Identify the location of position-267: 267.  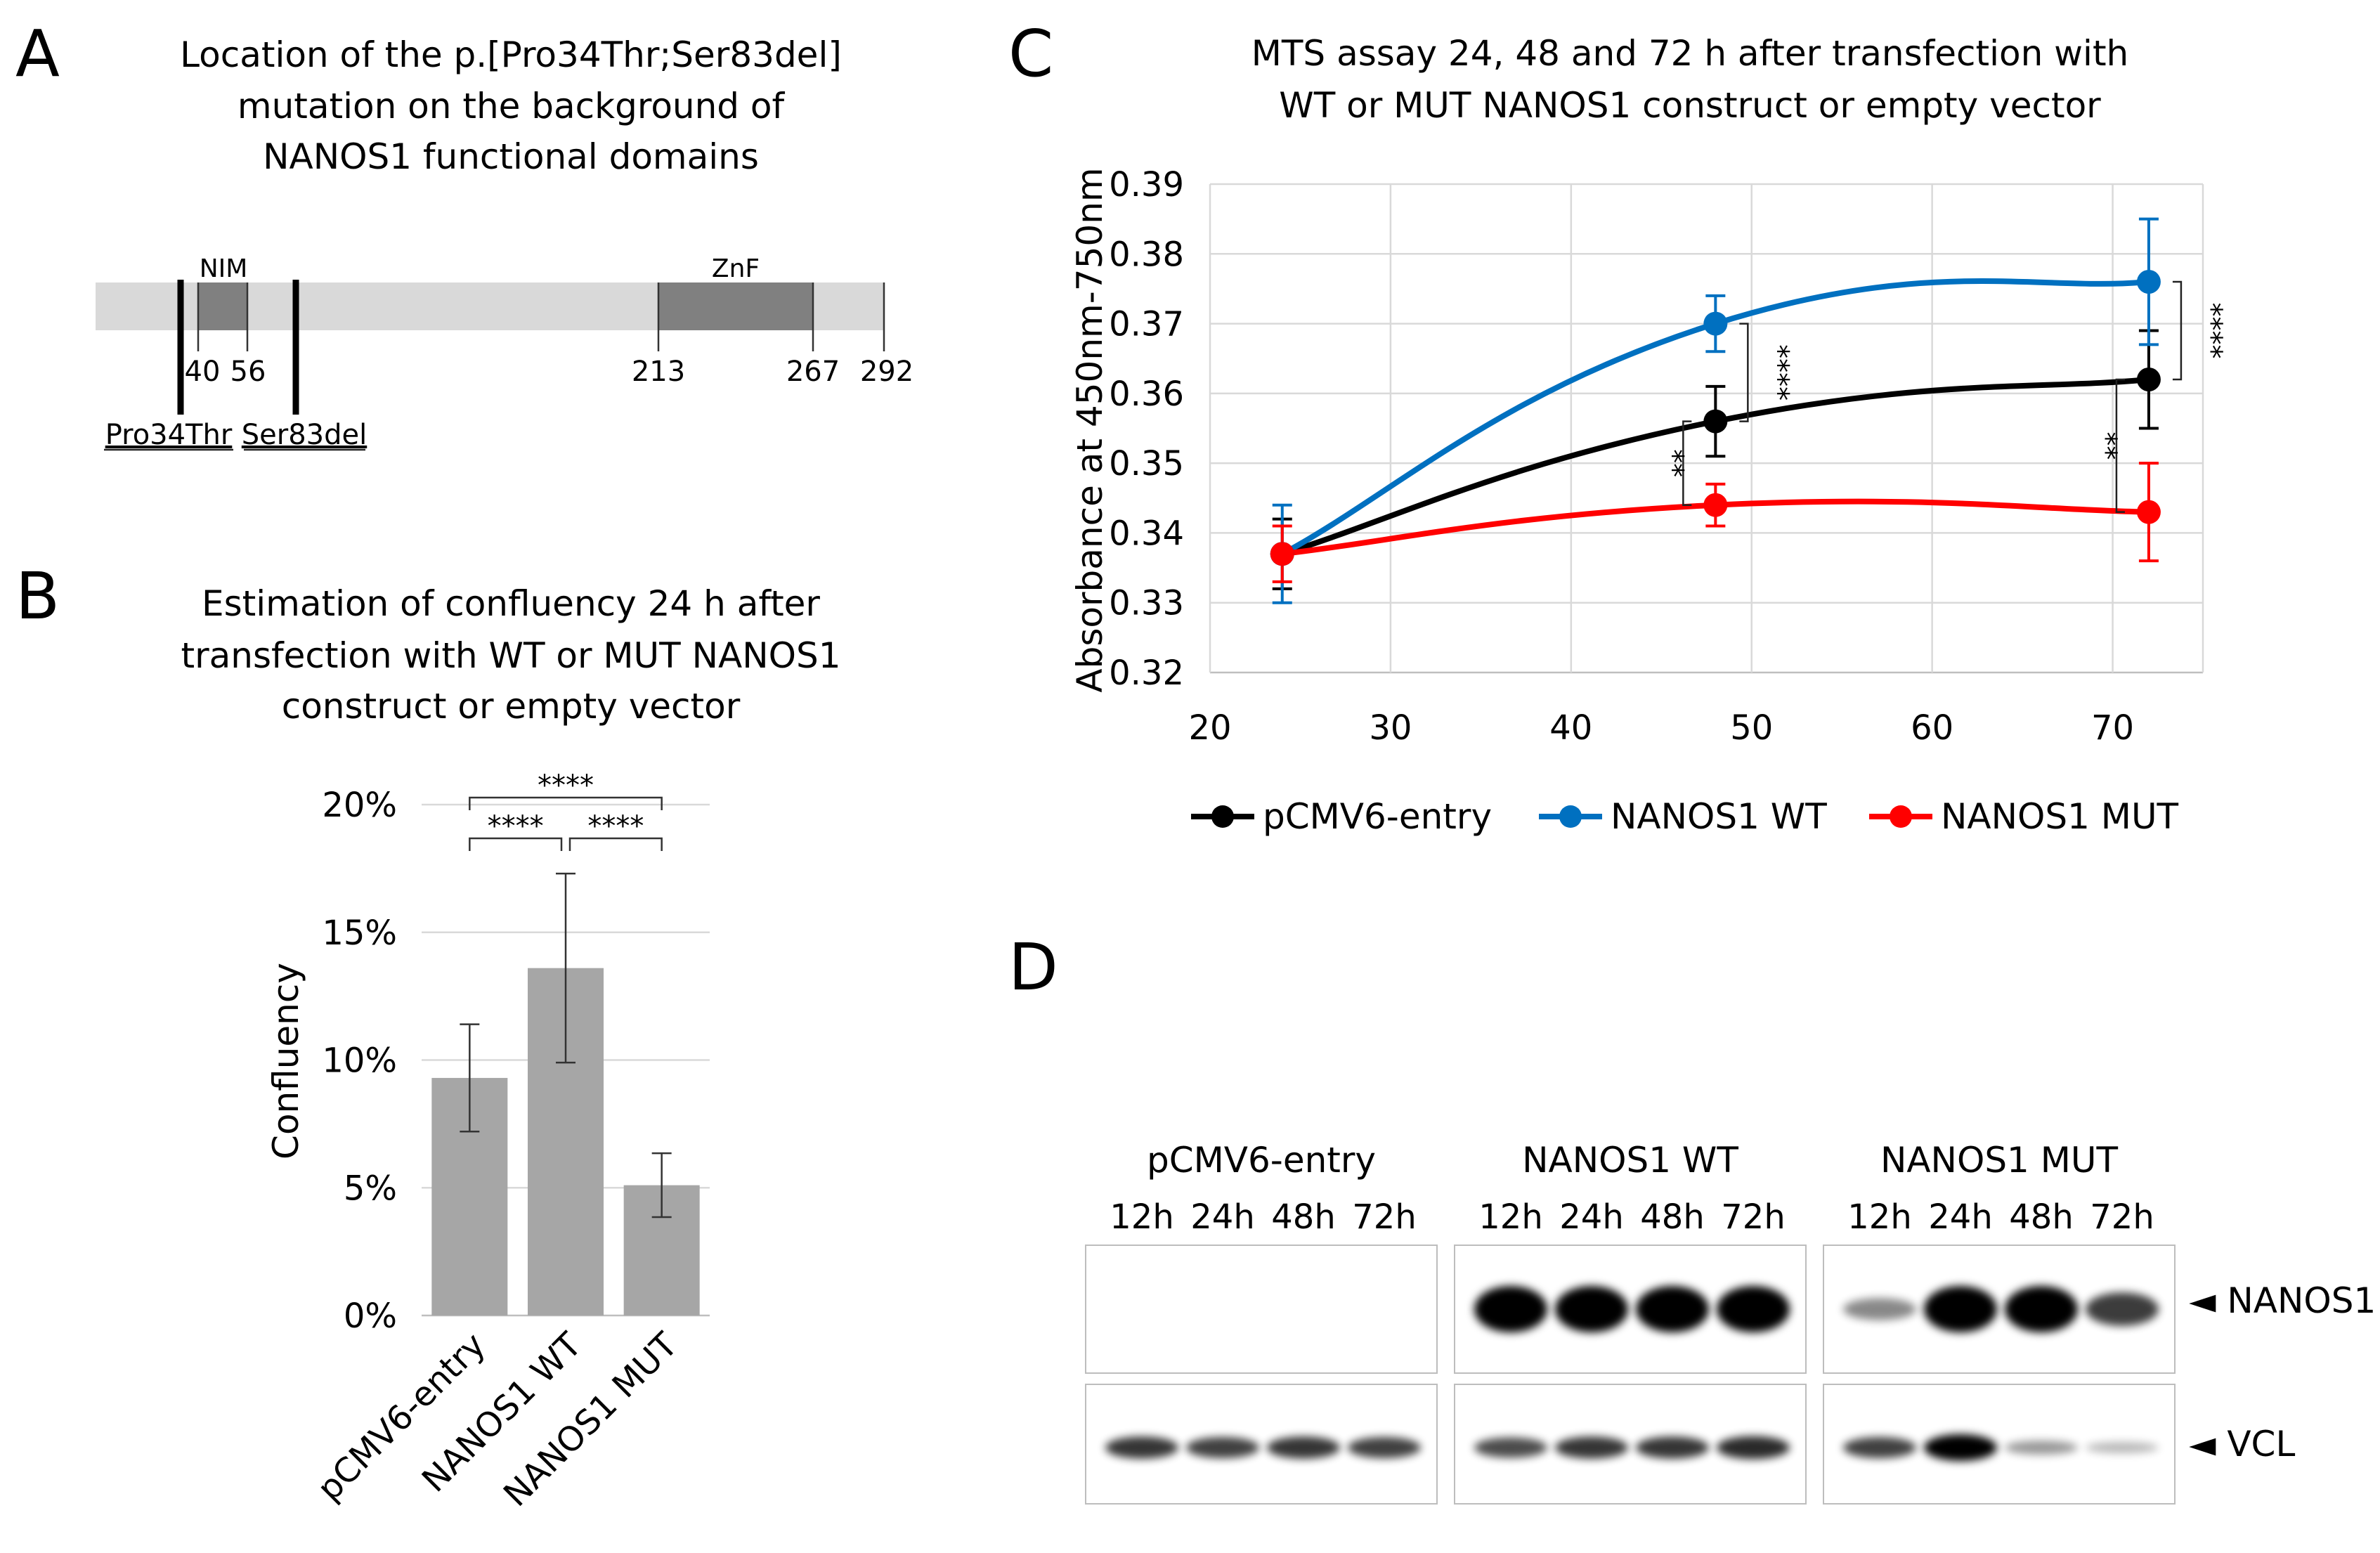
(813, 372).